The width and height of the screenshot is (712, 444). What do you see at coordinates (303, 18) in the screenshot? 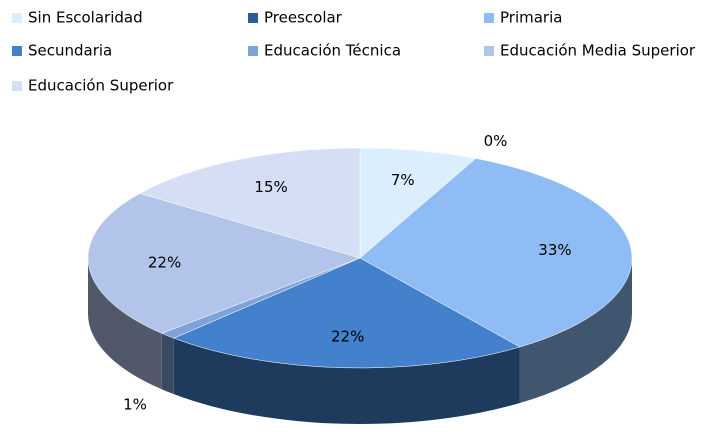
I see `legend-label: Preescolar` at bounding box center [303, 18].